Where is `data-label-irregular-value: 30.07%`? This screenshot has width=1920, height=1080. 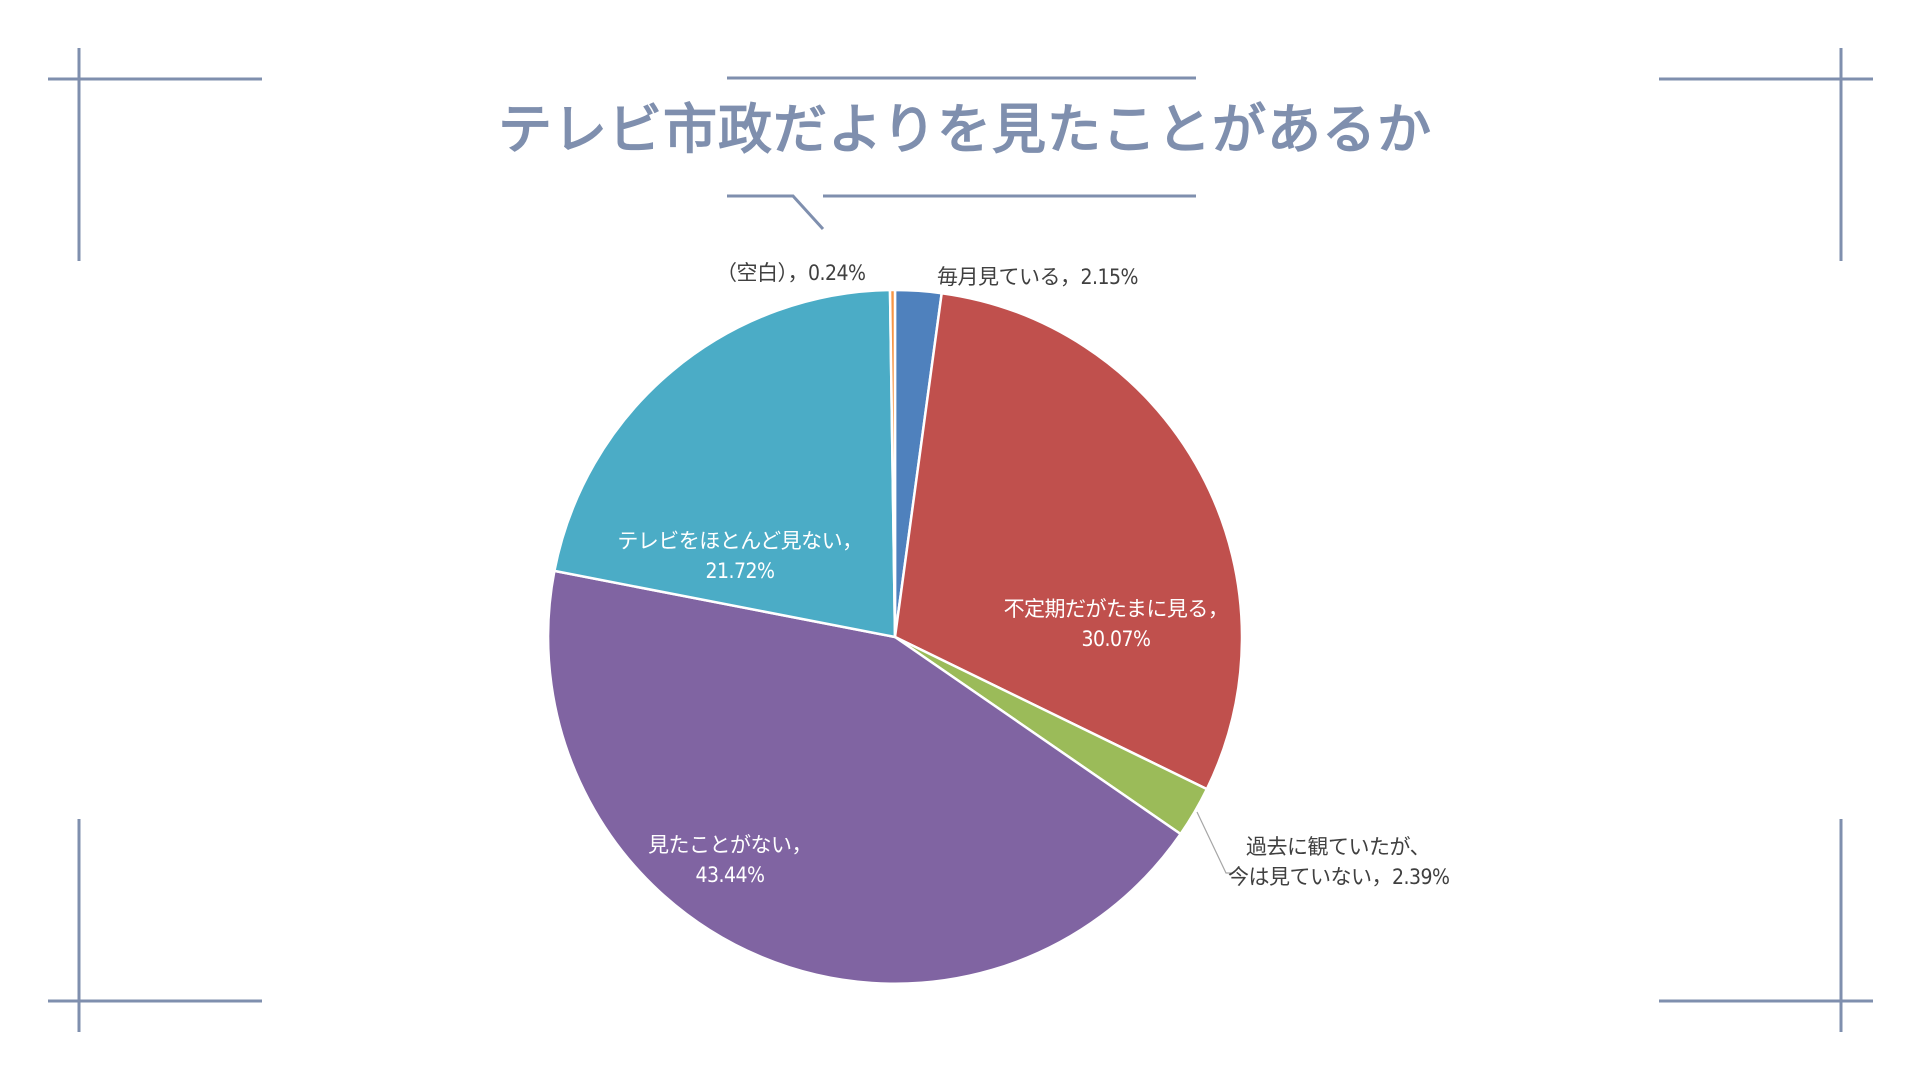
data-label-irregular-value: 30.07% is located at coordinates (1116, 639).